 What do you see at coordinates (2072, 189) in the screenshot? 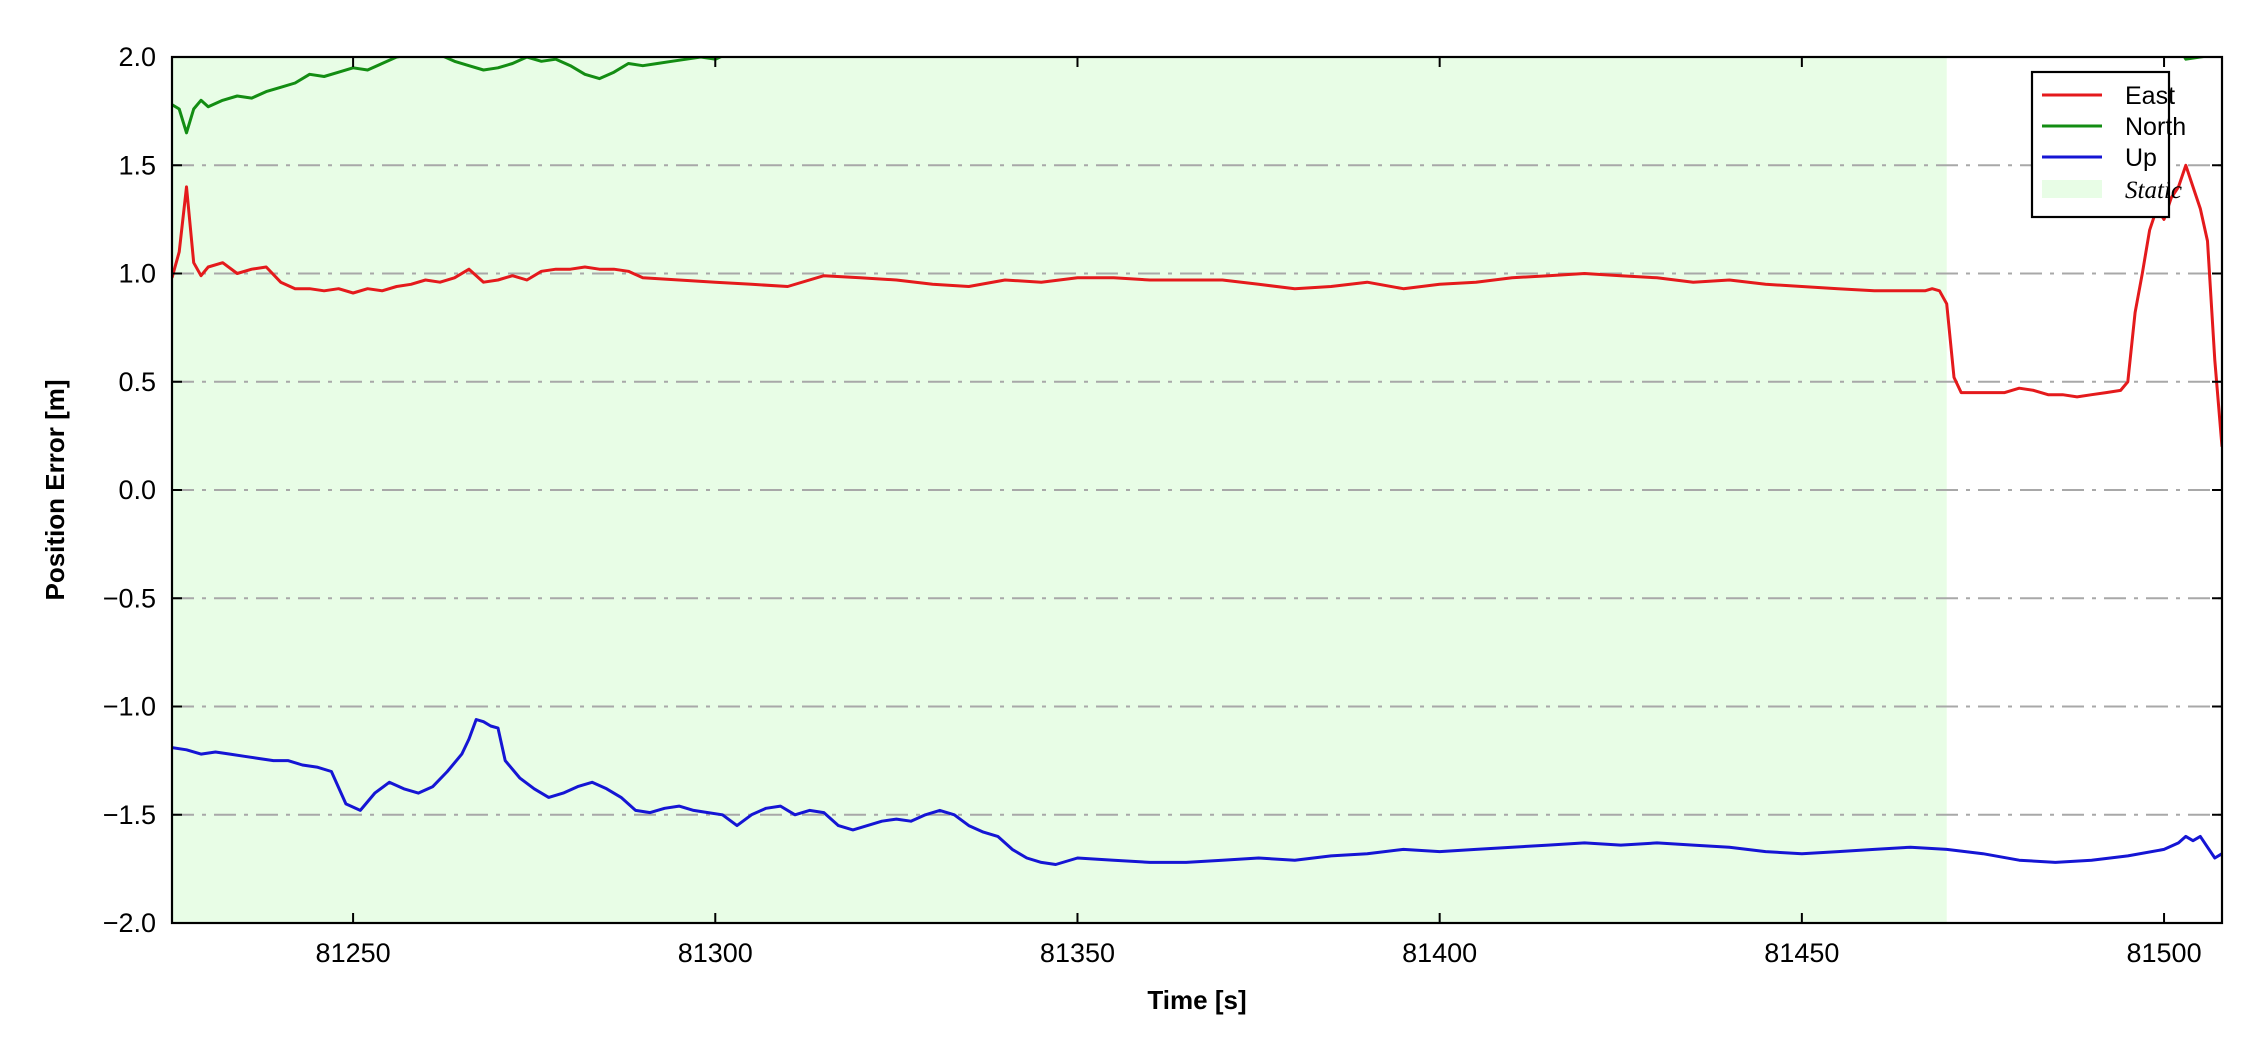
I see `legend-swatch-static` at bounding box center [2072, 189].